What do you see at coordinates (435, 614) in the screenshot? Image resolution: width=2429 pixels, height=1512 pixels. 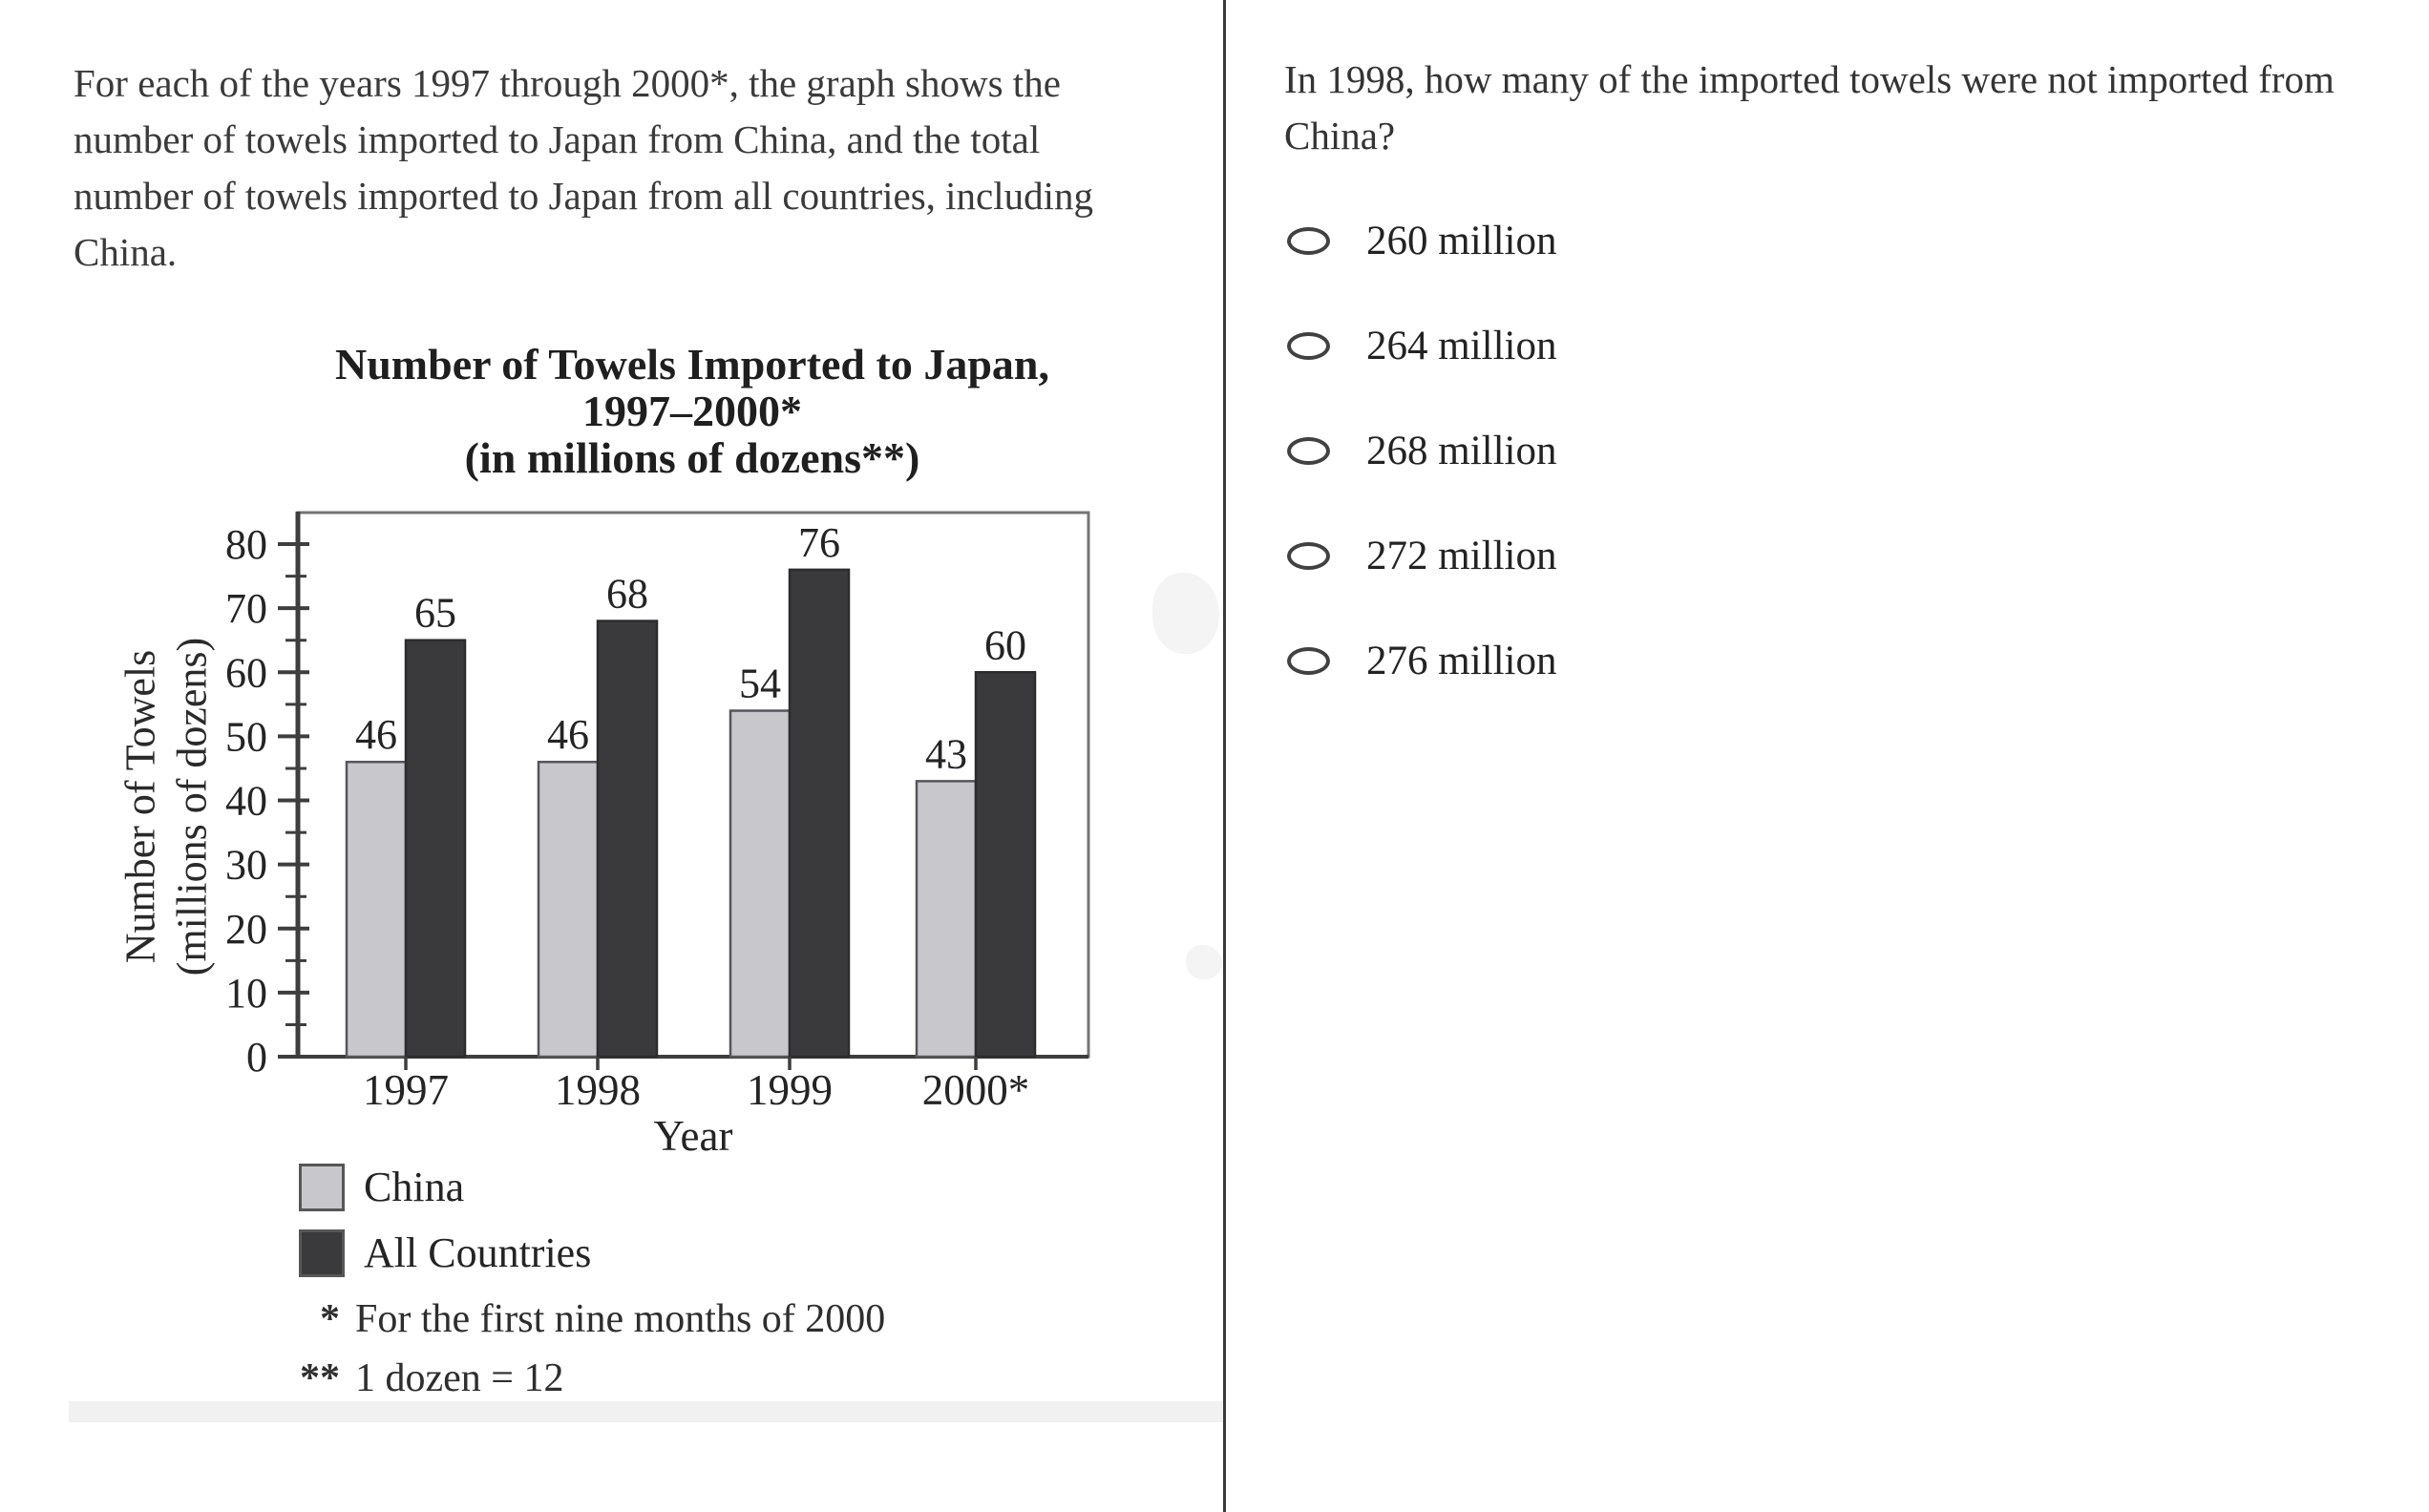 I see `svg-text: 65` at bounding box center [435, 614].